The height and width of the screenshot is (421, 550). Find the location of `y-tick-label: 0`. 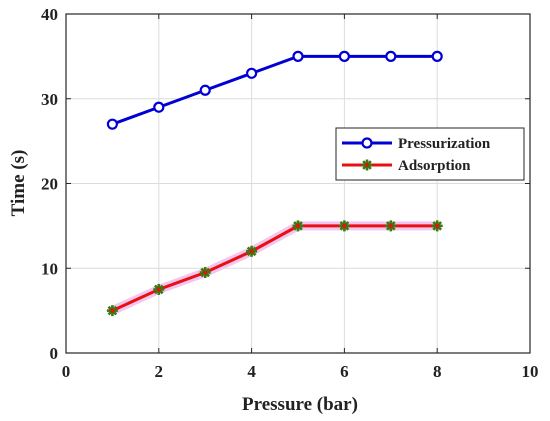

y-tick-label: 0 is located at coordinates (54, 353).